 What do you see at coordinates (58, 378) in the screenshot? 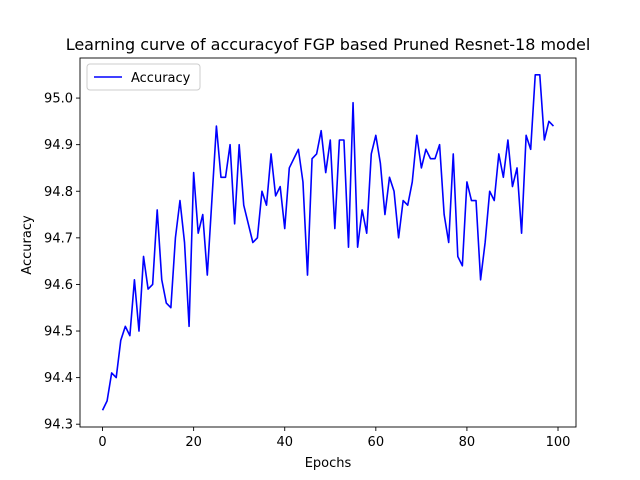
I see `y-tick-label-1: 94.4` at bounding box center [58, 378].